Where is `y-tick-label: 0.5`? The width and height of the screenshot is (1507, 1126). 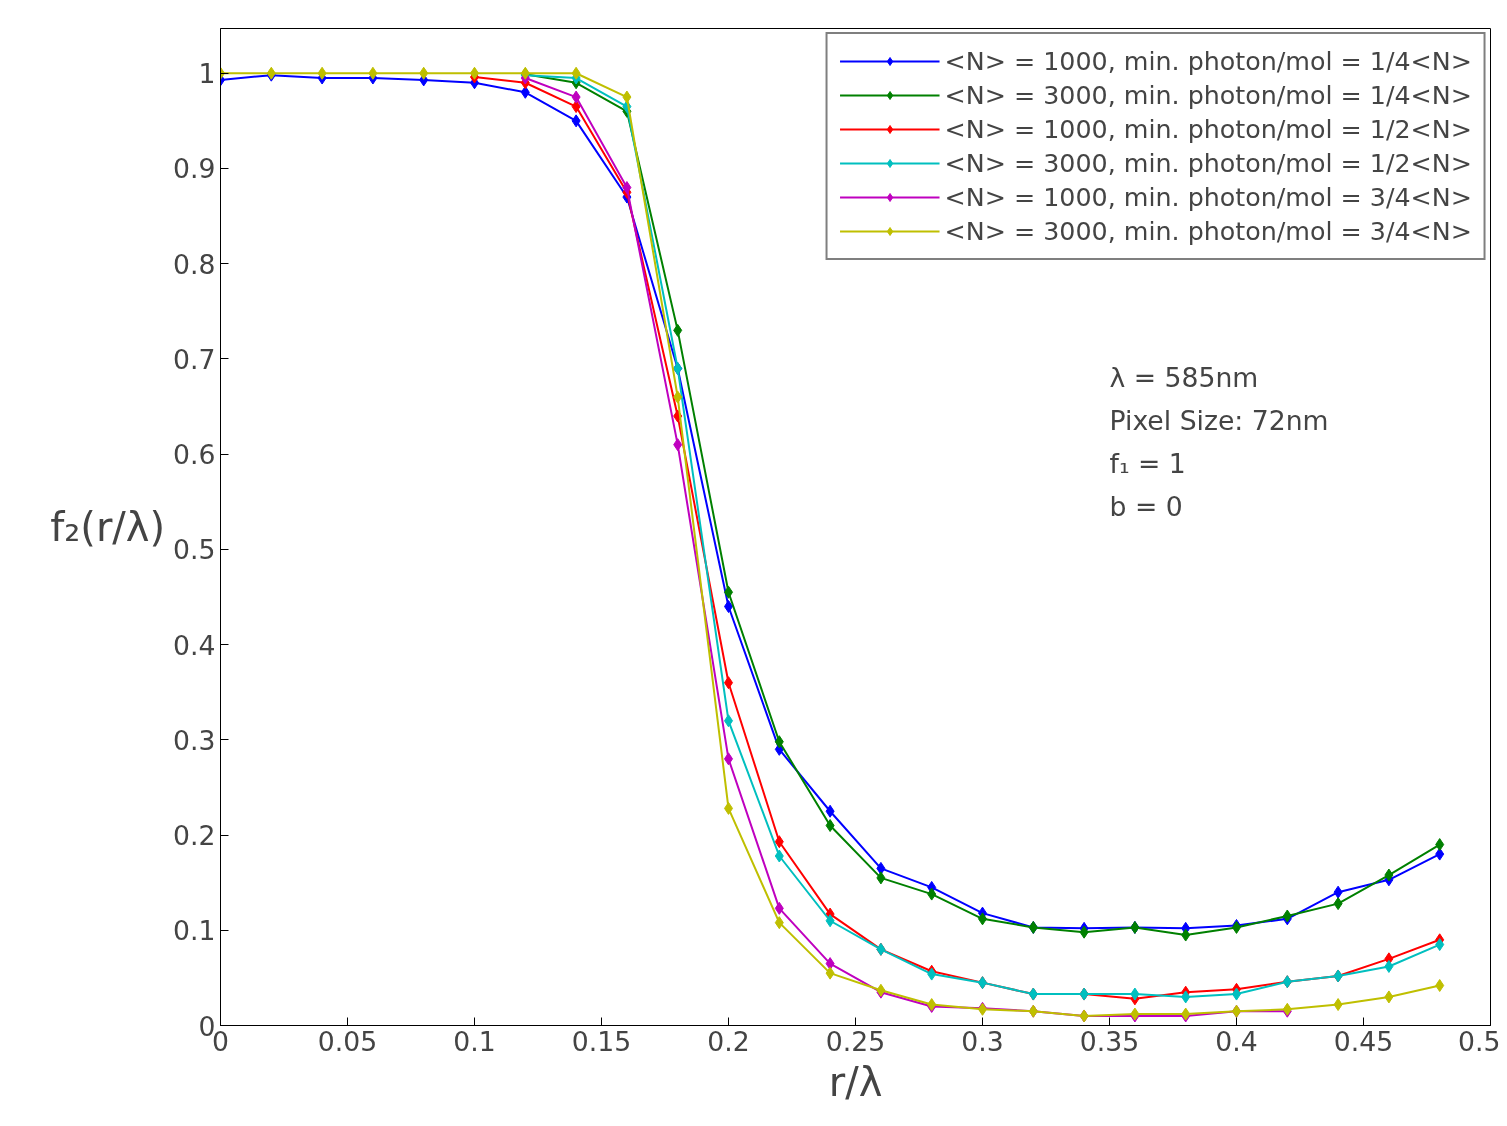 y-tick-label: 0.5 is located at coordinates (194, 550).